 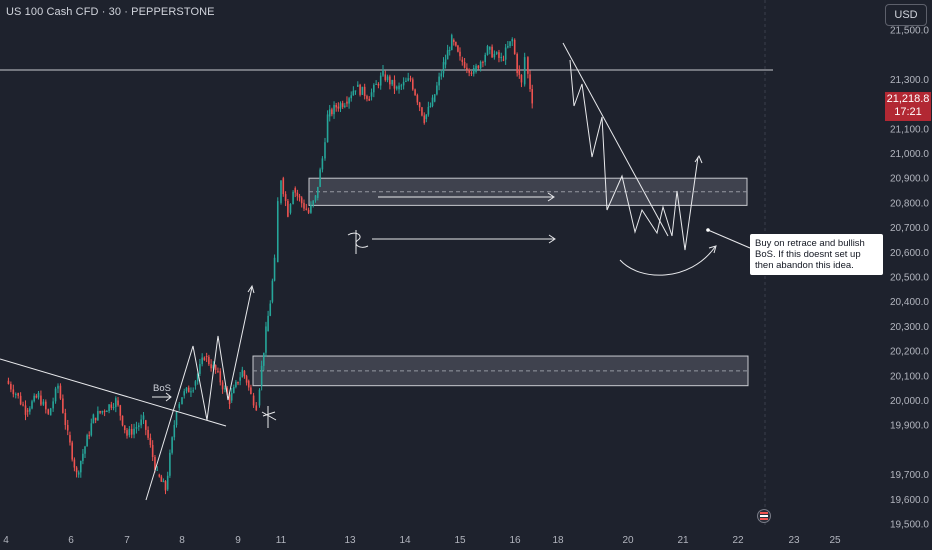 What do you see at coordinates (835, 540) in the screenshot?
I see `time-tick-label: 25` at bounding box center [835, 540].